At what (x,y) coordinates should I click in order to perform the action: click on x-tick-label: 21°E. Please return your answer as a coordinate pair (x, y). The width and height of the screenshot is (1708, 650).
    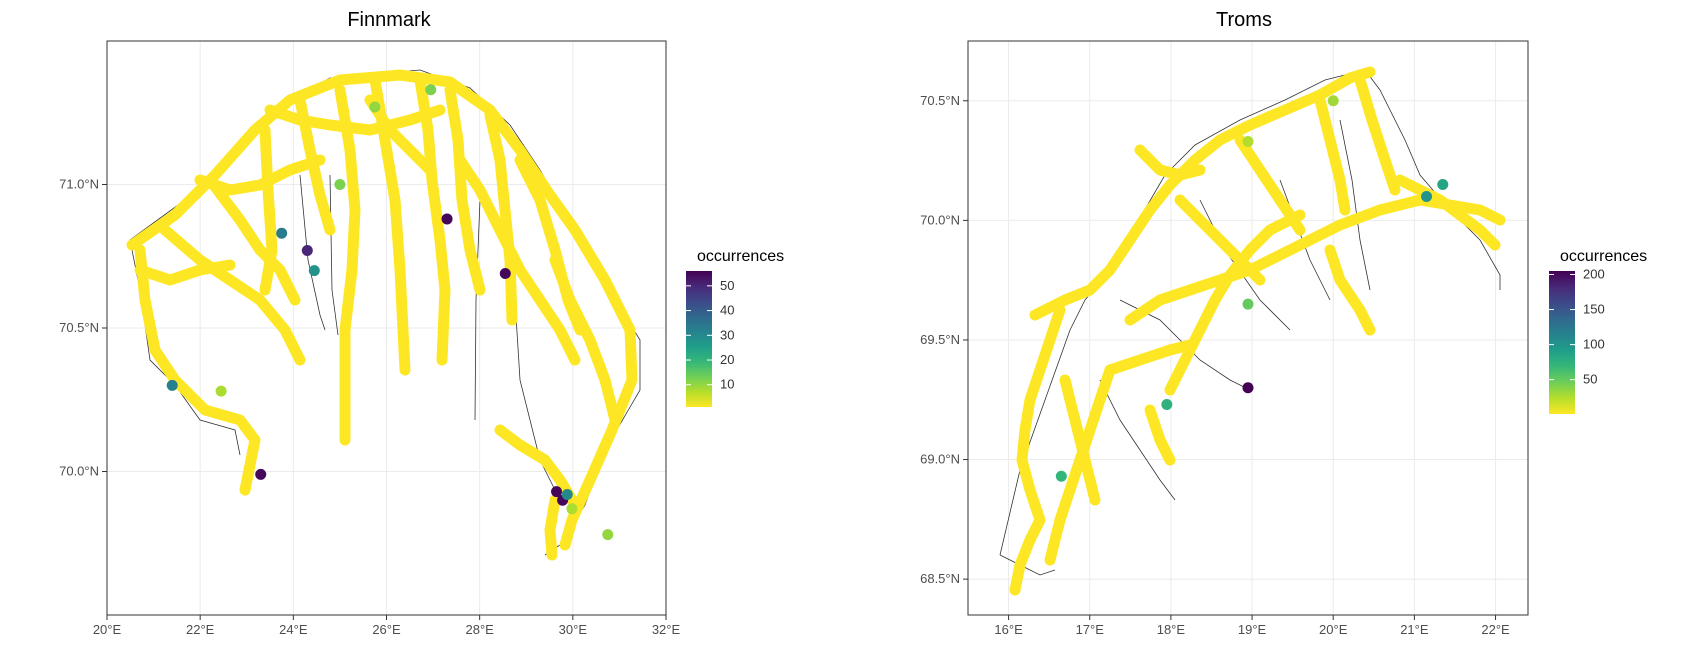
    Looking at the image, I should click on (1414, 629).